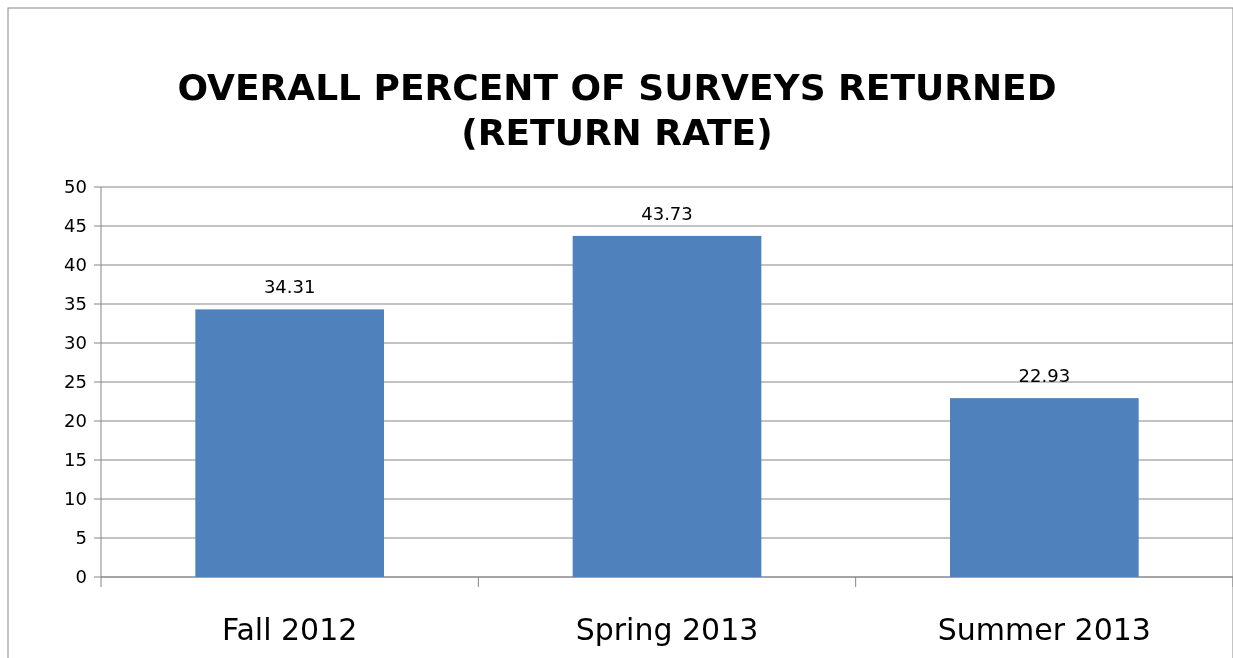  I want to click on x-tick-label: Spring 2013, so click(667, 629).